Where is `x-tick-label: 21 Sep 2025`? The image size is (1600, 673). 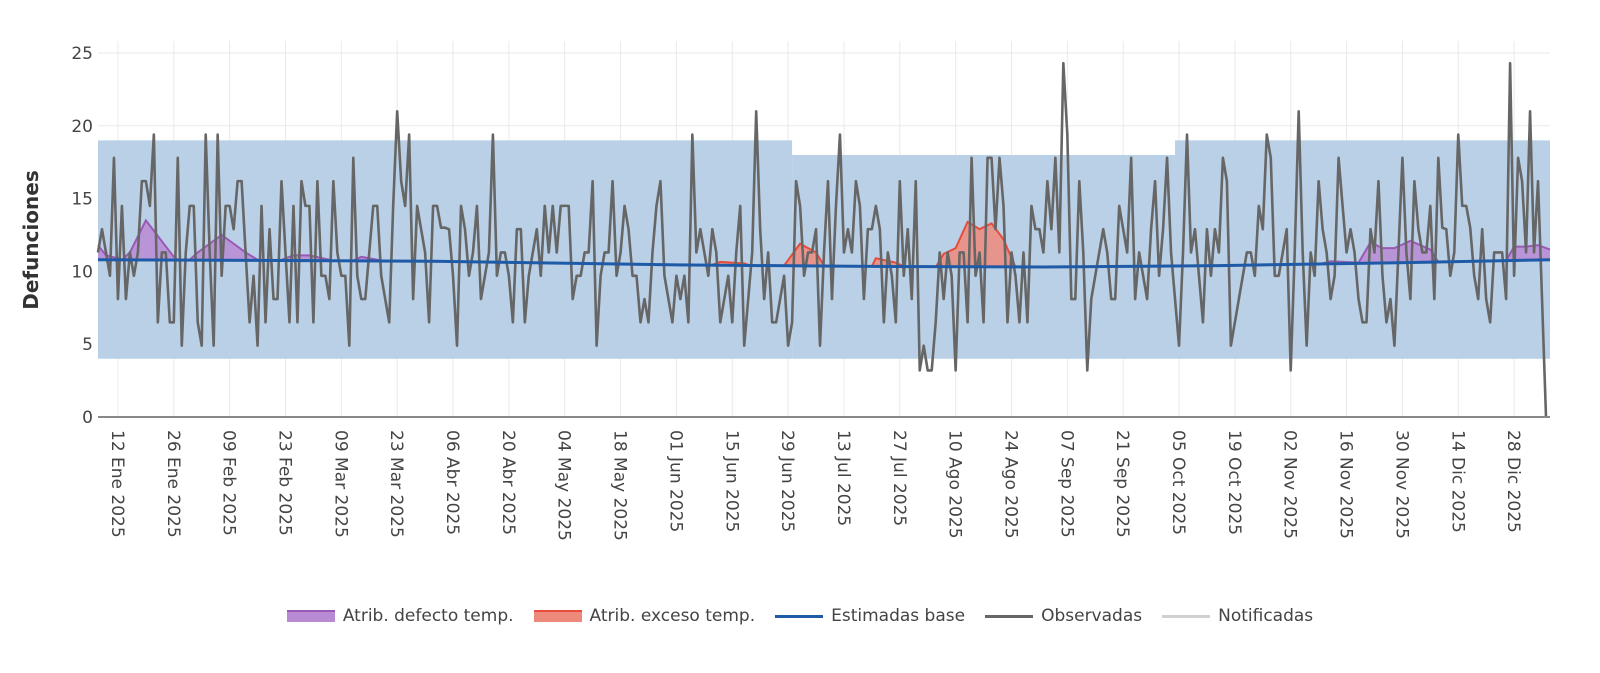
x-tick-label: 21 Sep 2025 is located at coordinates (1122, 484).